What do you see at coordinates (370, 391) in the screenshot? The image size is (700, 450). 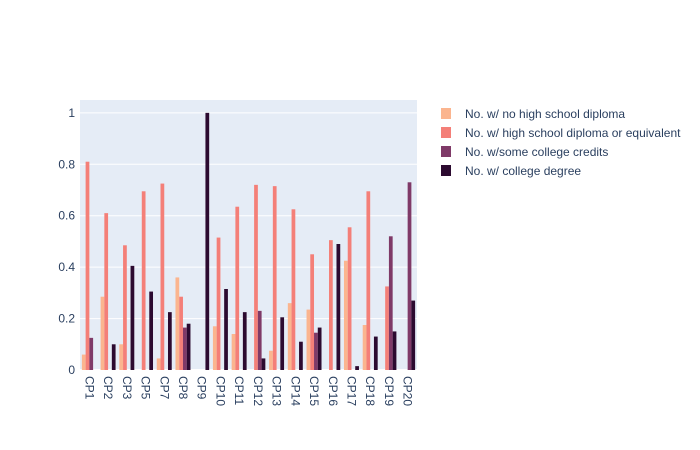 I see `x-tick-label: CP18` at bounding box center [370, 391].